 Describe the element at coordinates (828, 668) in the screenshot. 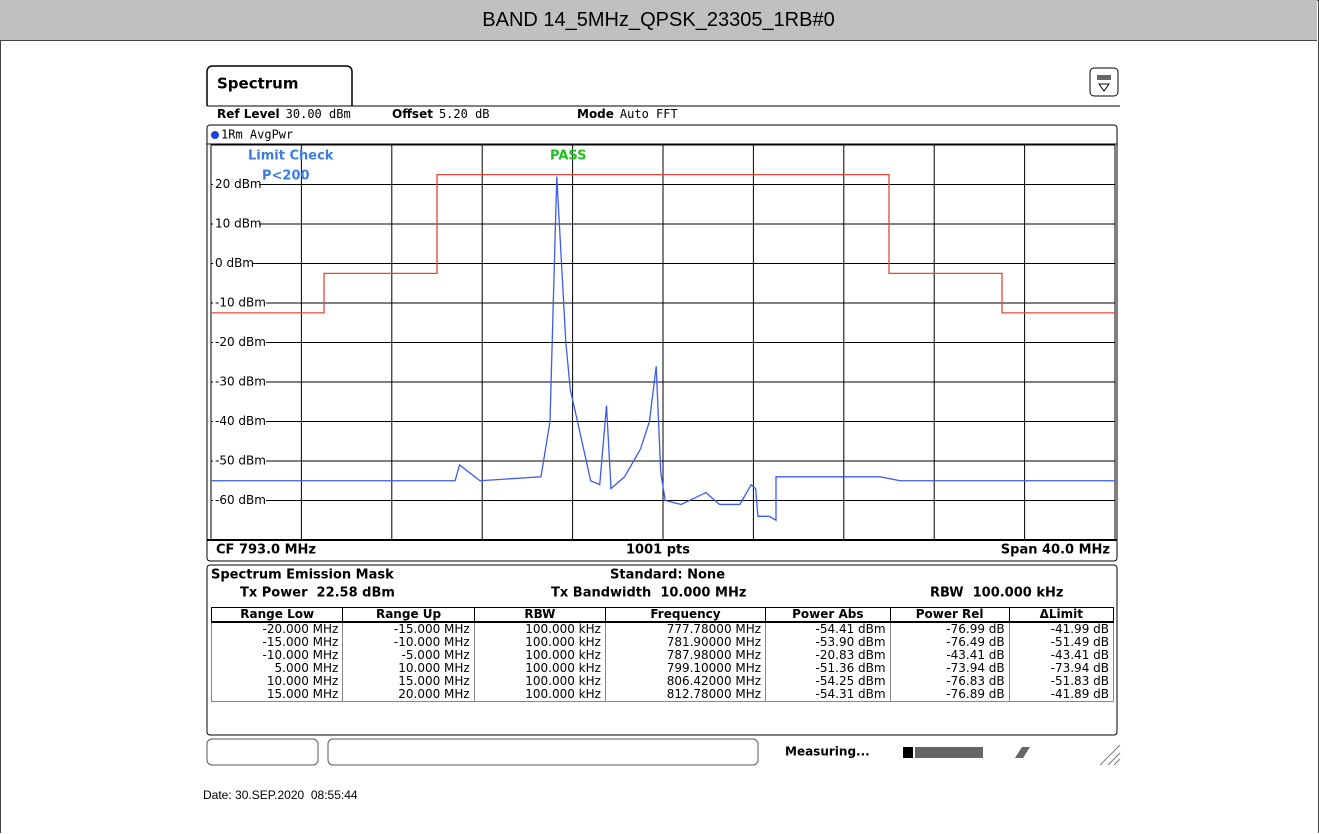

I see `table-cell: -51.36 dBm` at that location.